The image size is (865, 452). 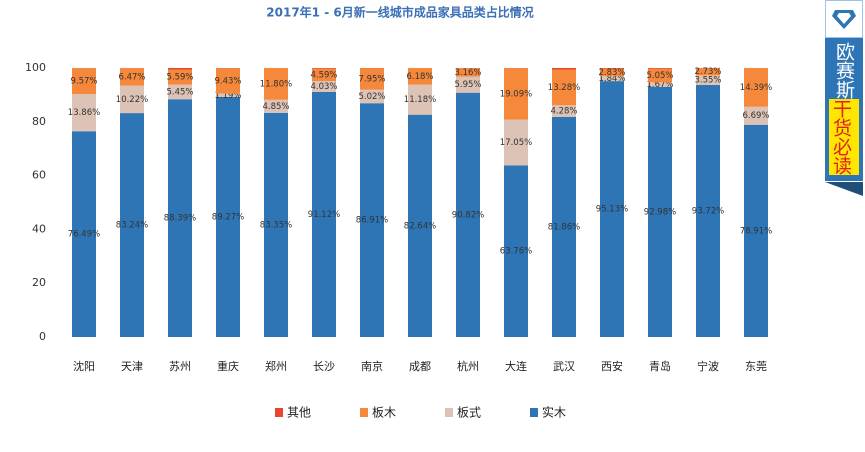 What do you see at coordinates (275, 107) in the screenshot?
I see `value-label: 4.85%` at bounding box center [275, 107].